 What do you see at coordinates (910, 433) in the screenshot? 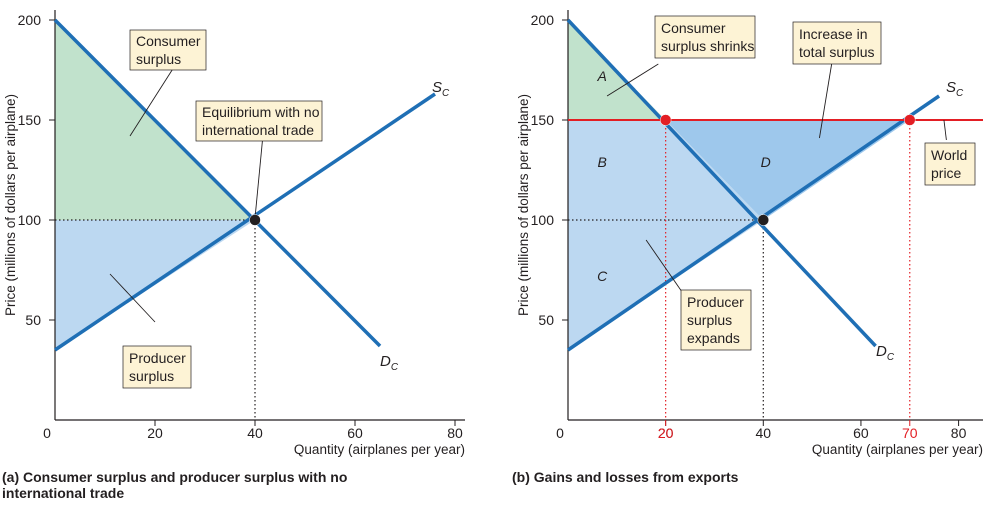
I see `x-tick-label-extra: 70` at bounding box center [910, 433].